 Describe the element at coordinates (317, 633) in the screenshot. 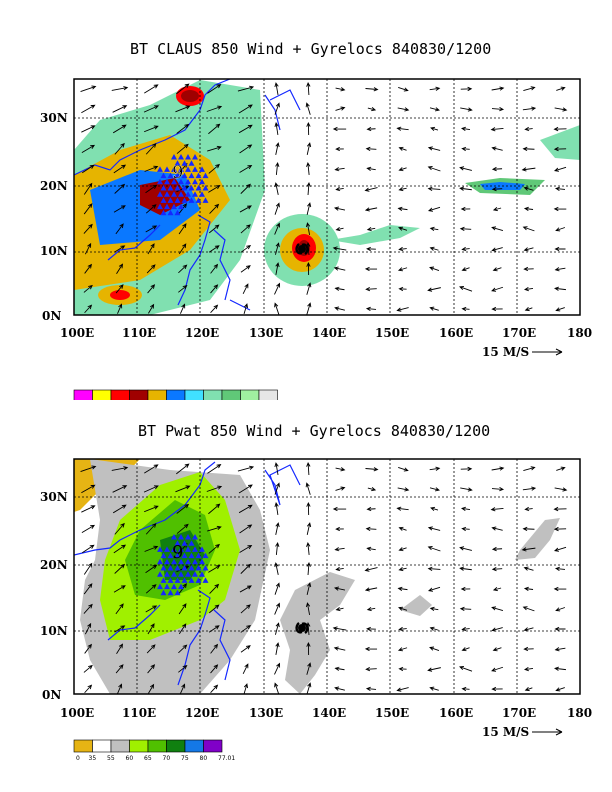

I see `pwat-gray-typhoon` at that location.